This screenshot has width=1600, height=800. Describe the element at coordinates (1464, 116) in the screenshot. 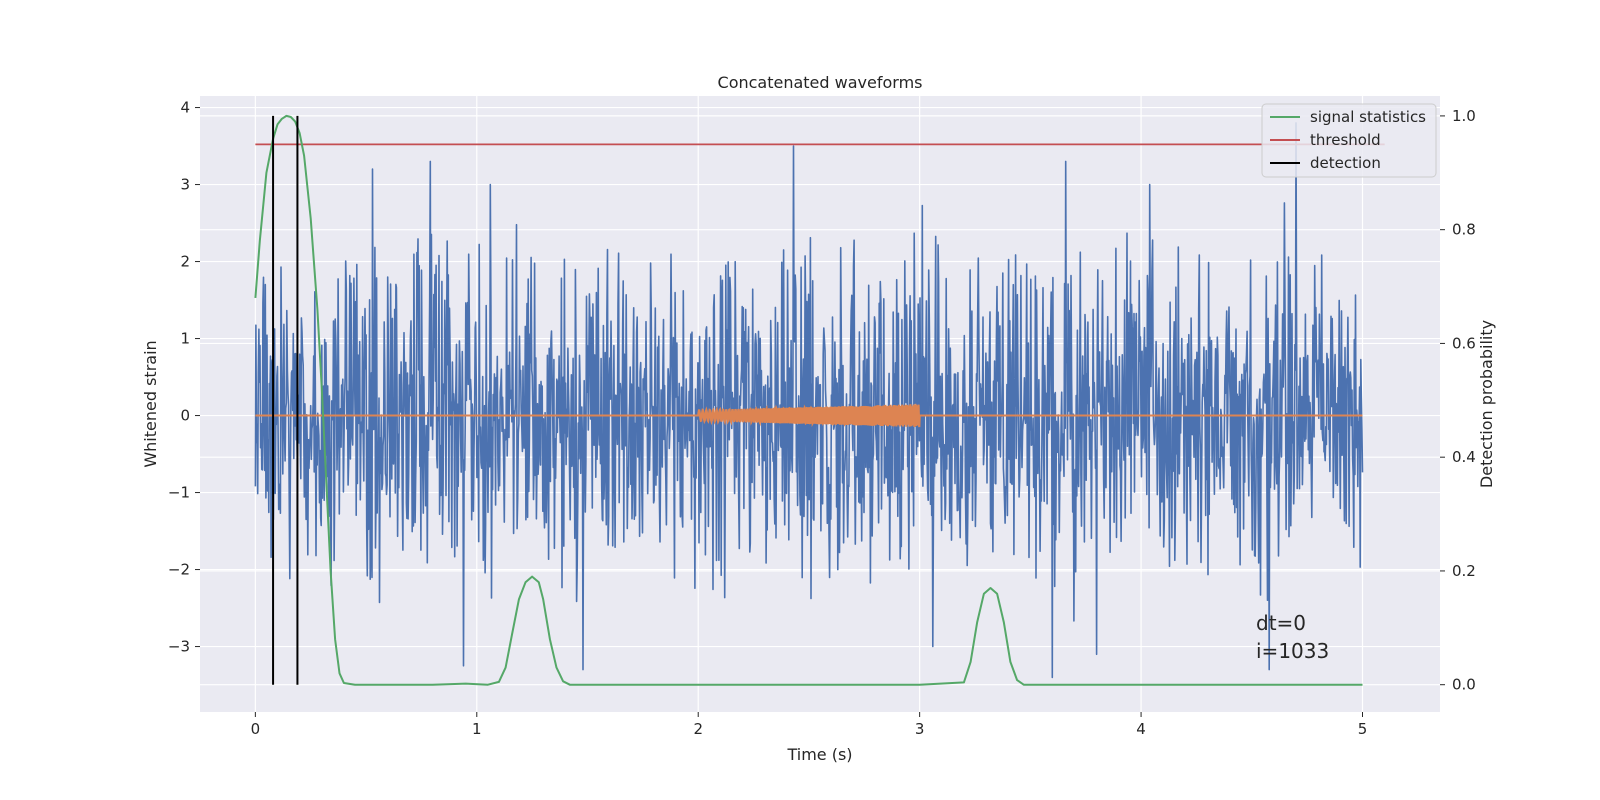

I see `y2-tick-label-5: 1.0` at that location.